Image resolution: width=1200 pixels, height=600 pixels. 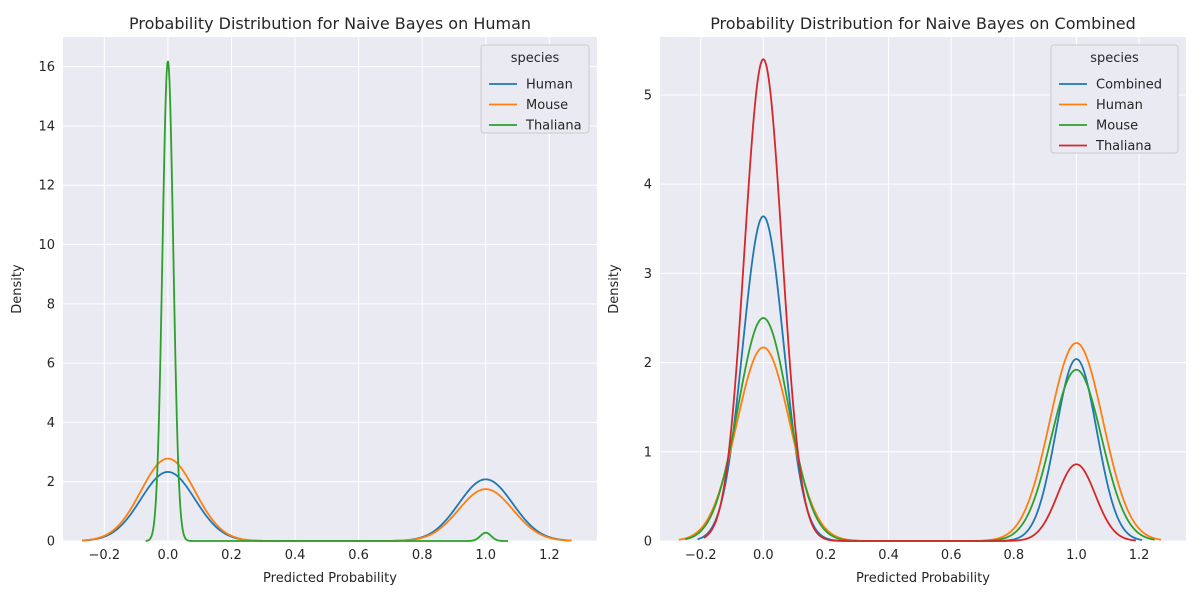 What do you see at coordinates (51, 304) in the screenshot?
I see `y-tick-label: 8` at bounding box center [51, 304].